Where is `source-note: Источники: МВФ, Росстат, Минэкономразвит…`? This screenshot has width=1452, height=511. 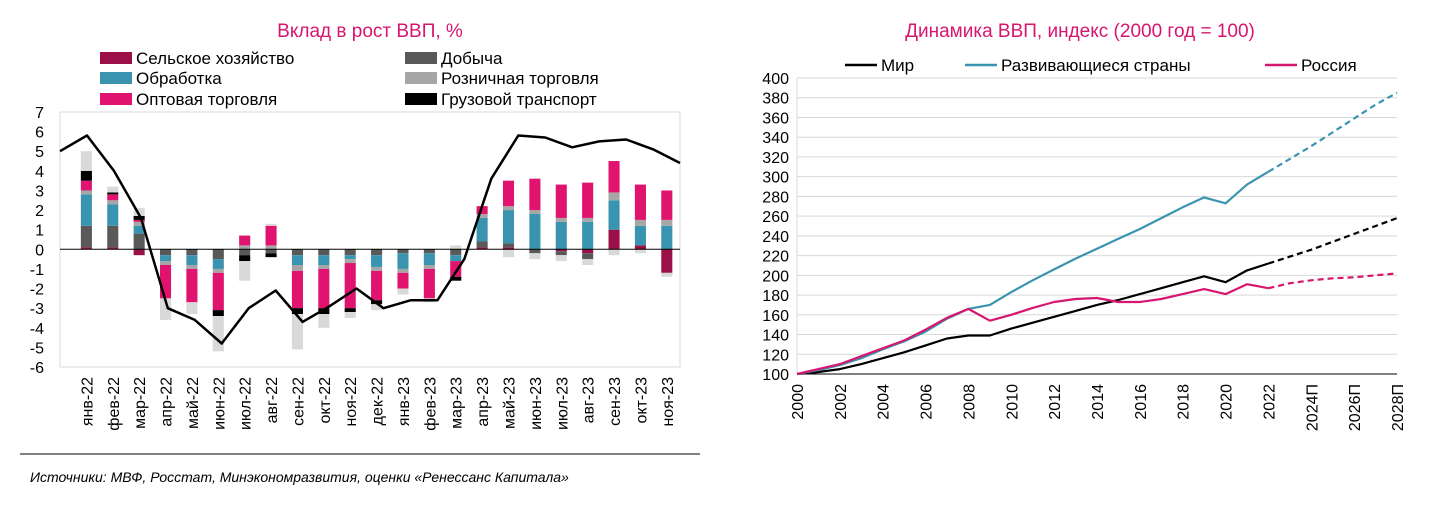
source-note: Источники: МВФ, Росстат, Минэкономразвит… is located at coordinates (299, 477).